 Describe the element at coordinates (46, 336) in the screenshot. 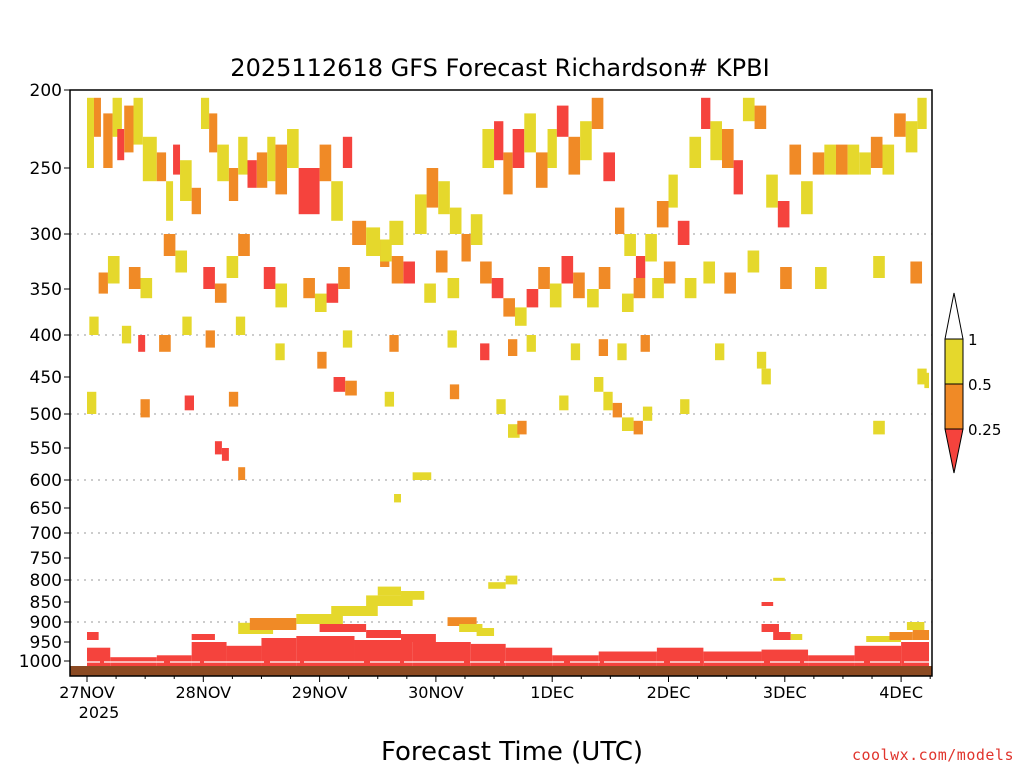

I see `y-tick-label: 400` at that location.